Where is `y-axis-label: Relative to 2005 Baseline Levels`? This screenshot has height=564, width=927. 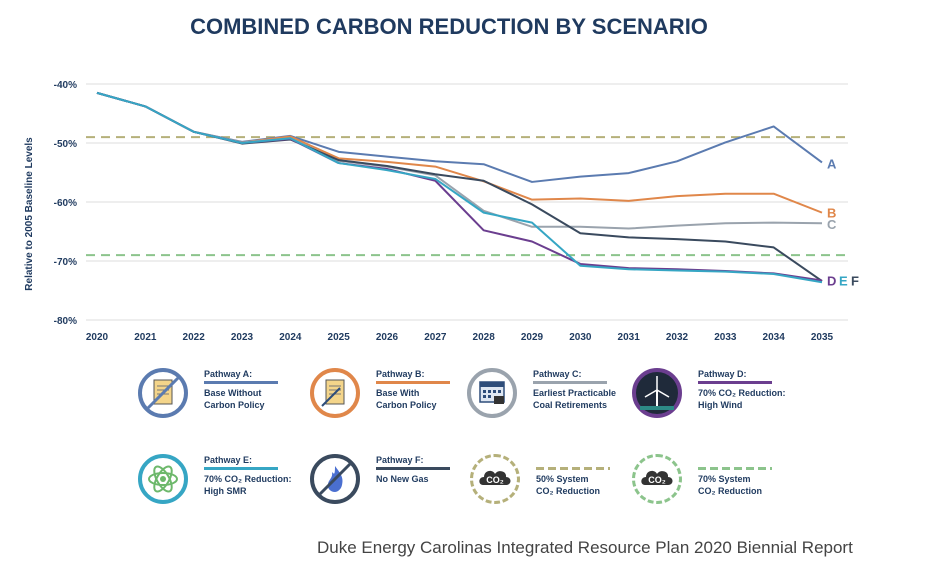
y-axis-label: Relative to 2005 Baseline Levels is located at coordinates (29, 214).